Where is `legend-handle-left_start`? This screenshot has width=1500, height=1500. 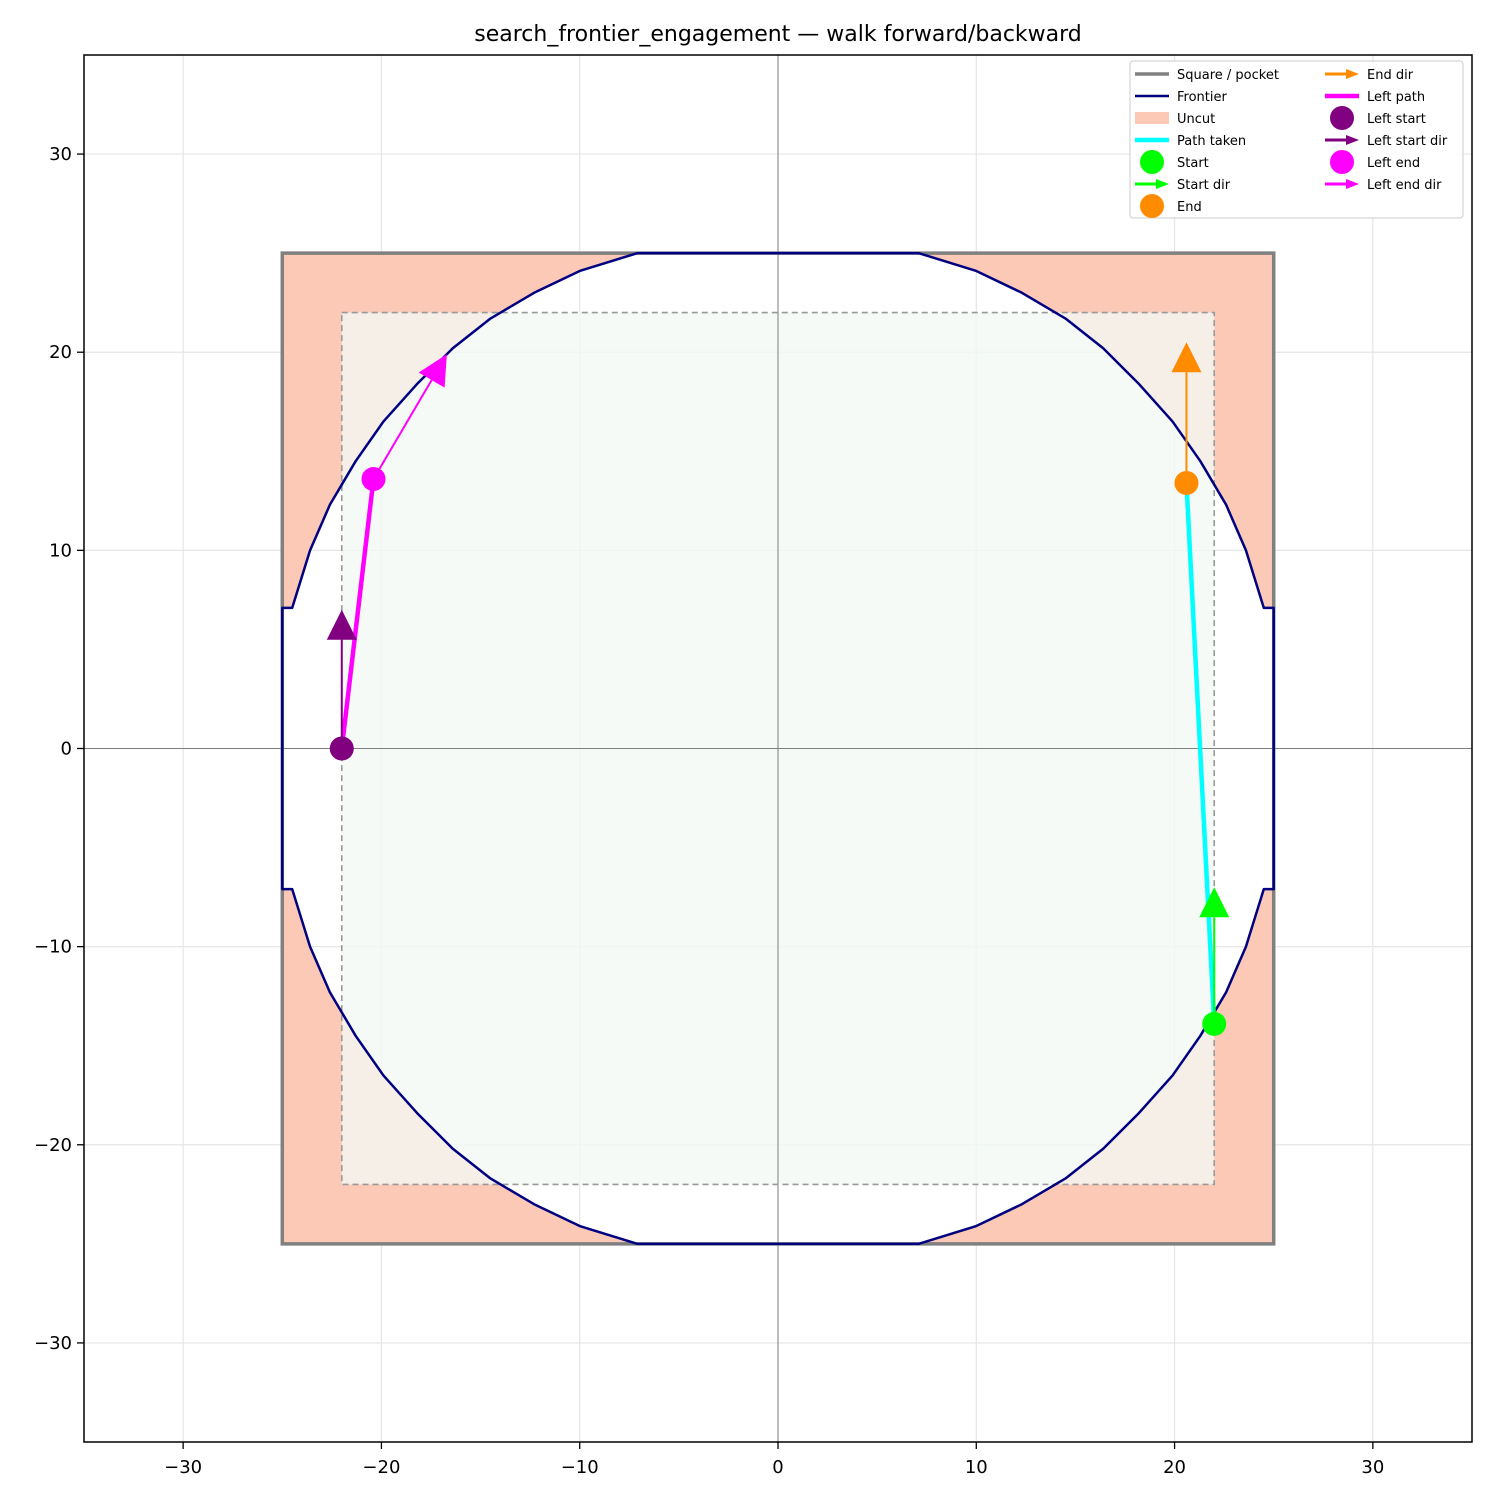
legend-handle-left_start is located at coordinates (1342, 118).